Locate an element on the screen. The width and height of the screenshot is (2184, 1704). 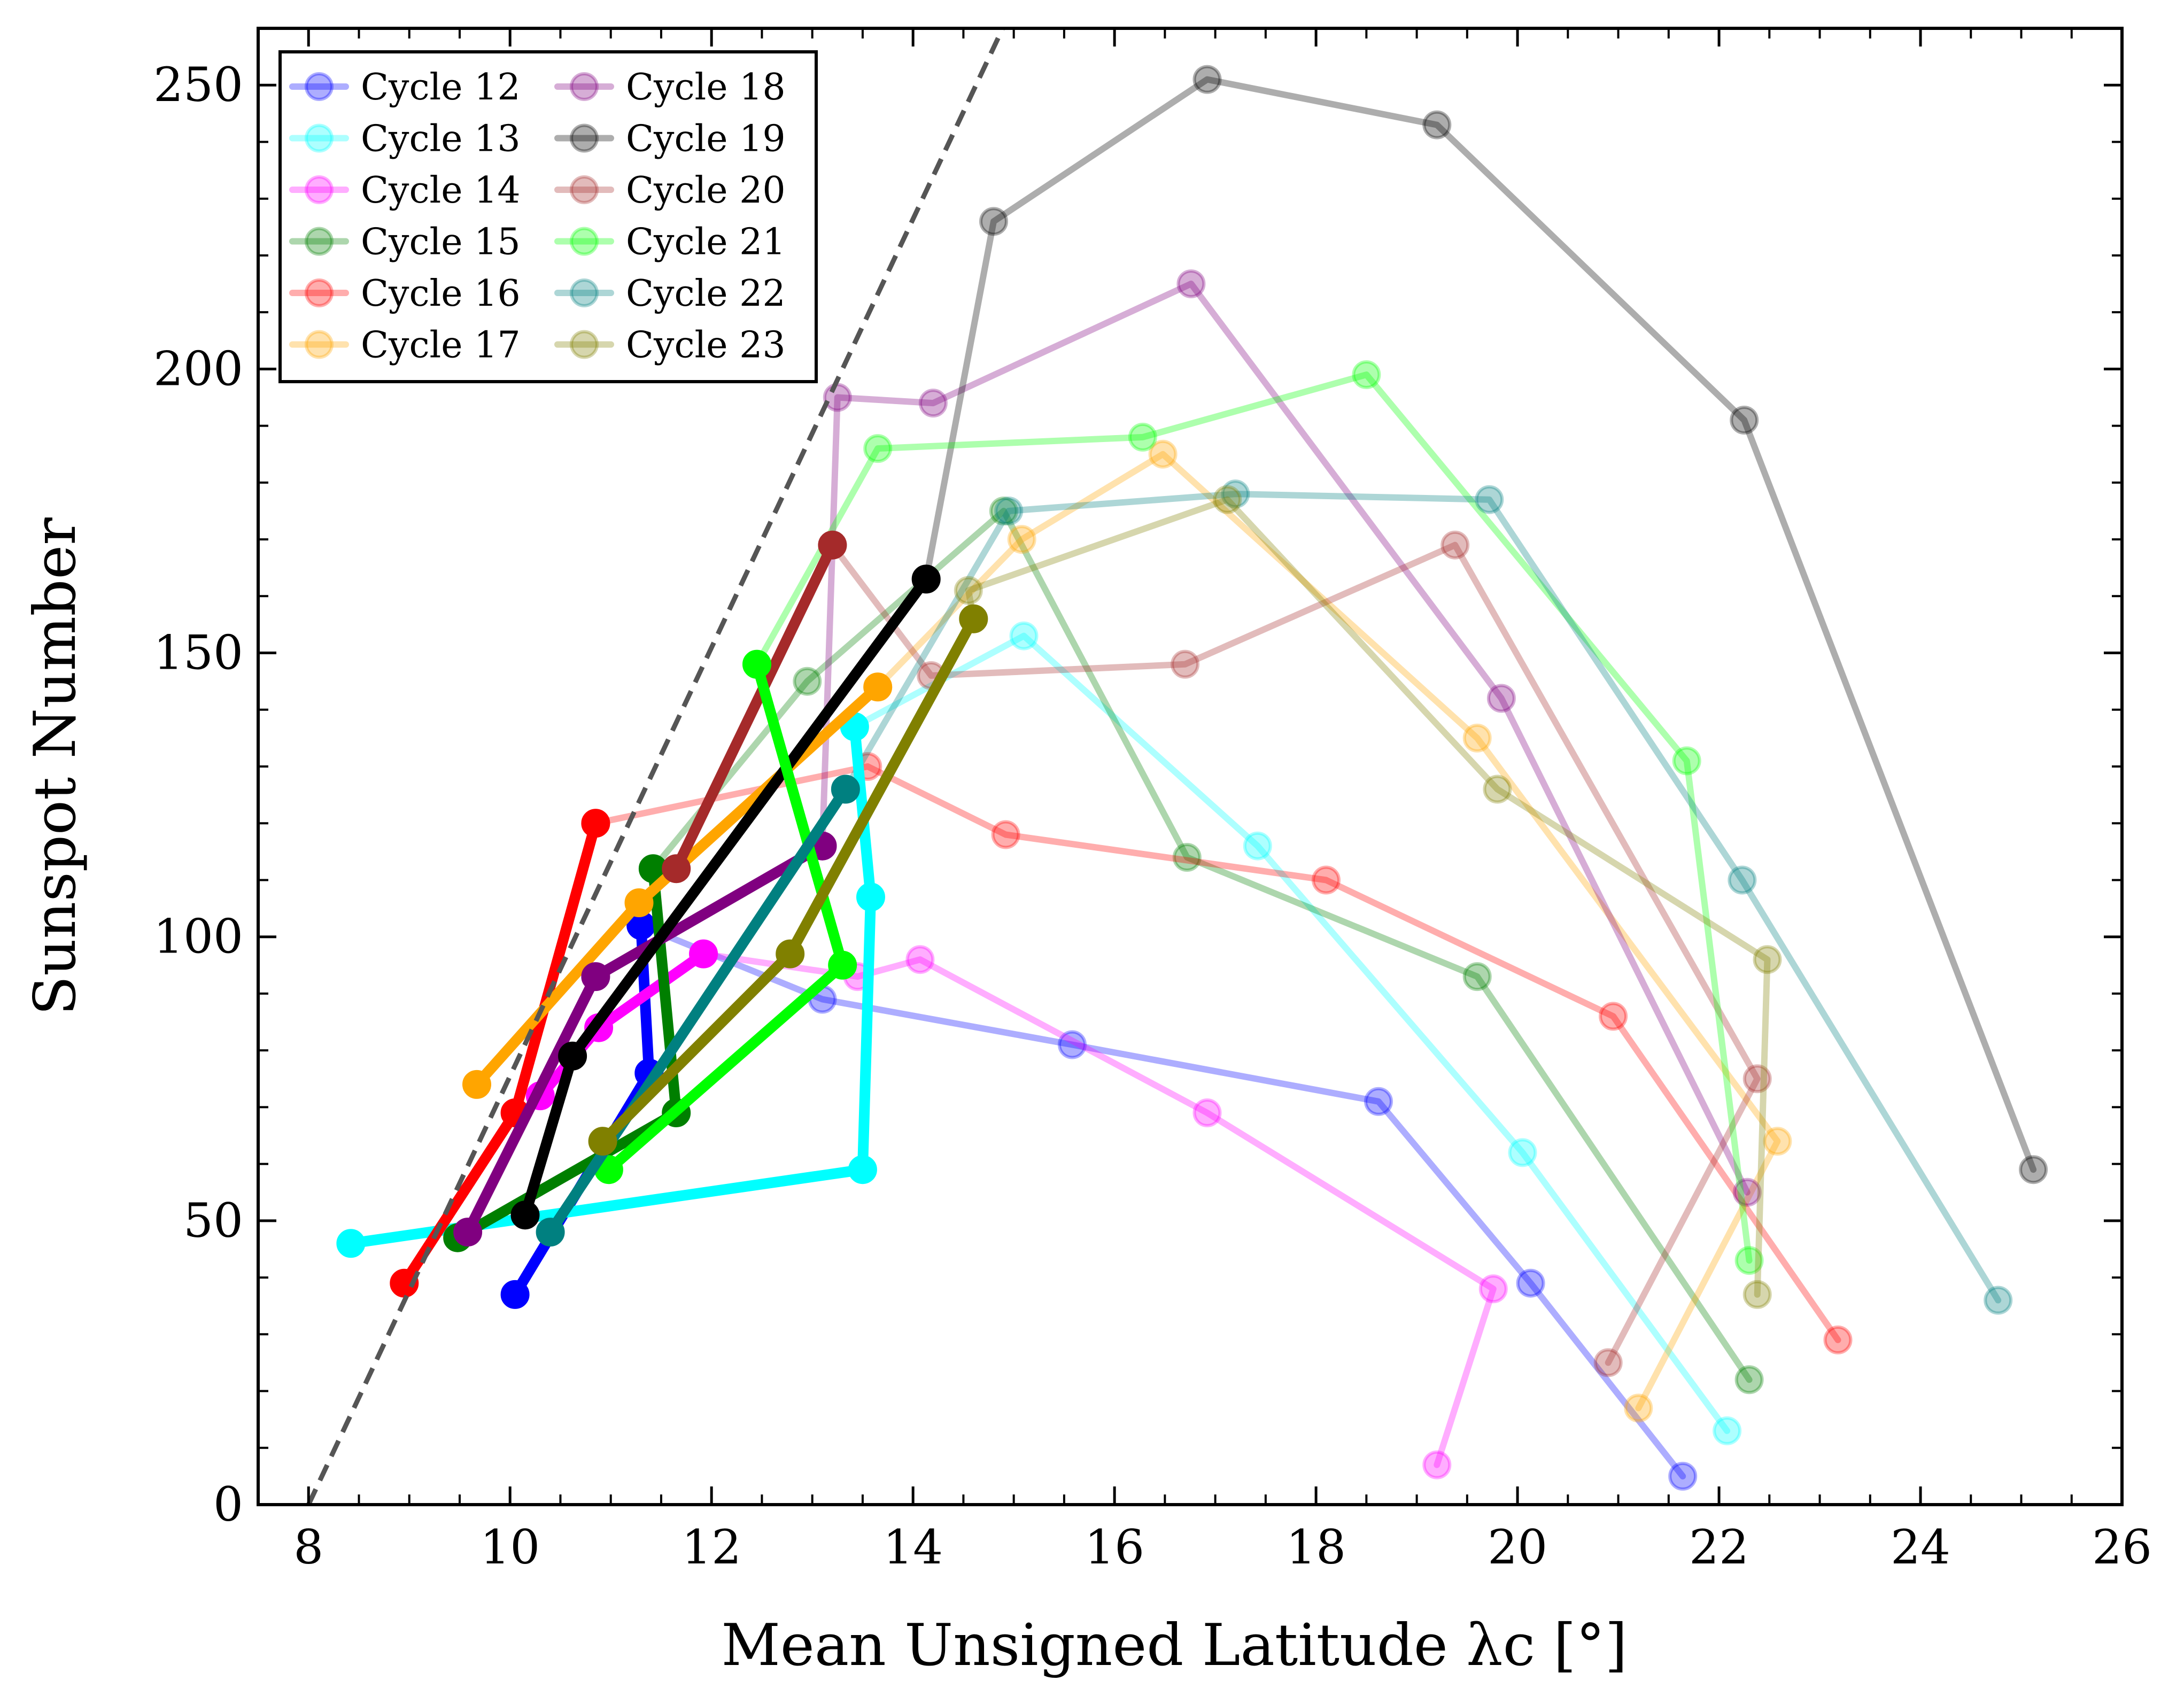
legend-label: Cycle 17 is located at coordinates (441, 345).